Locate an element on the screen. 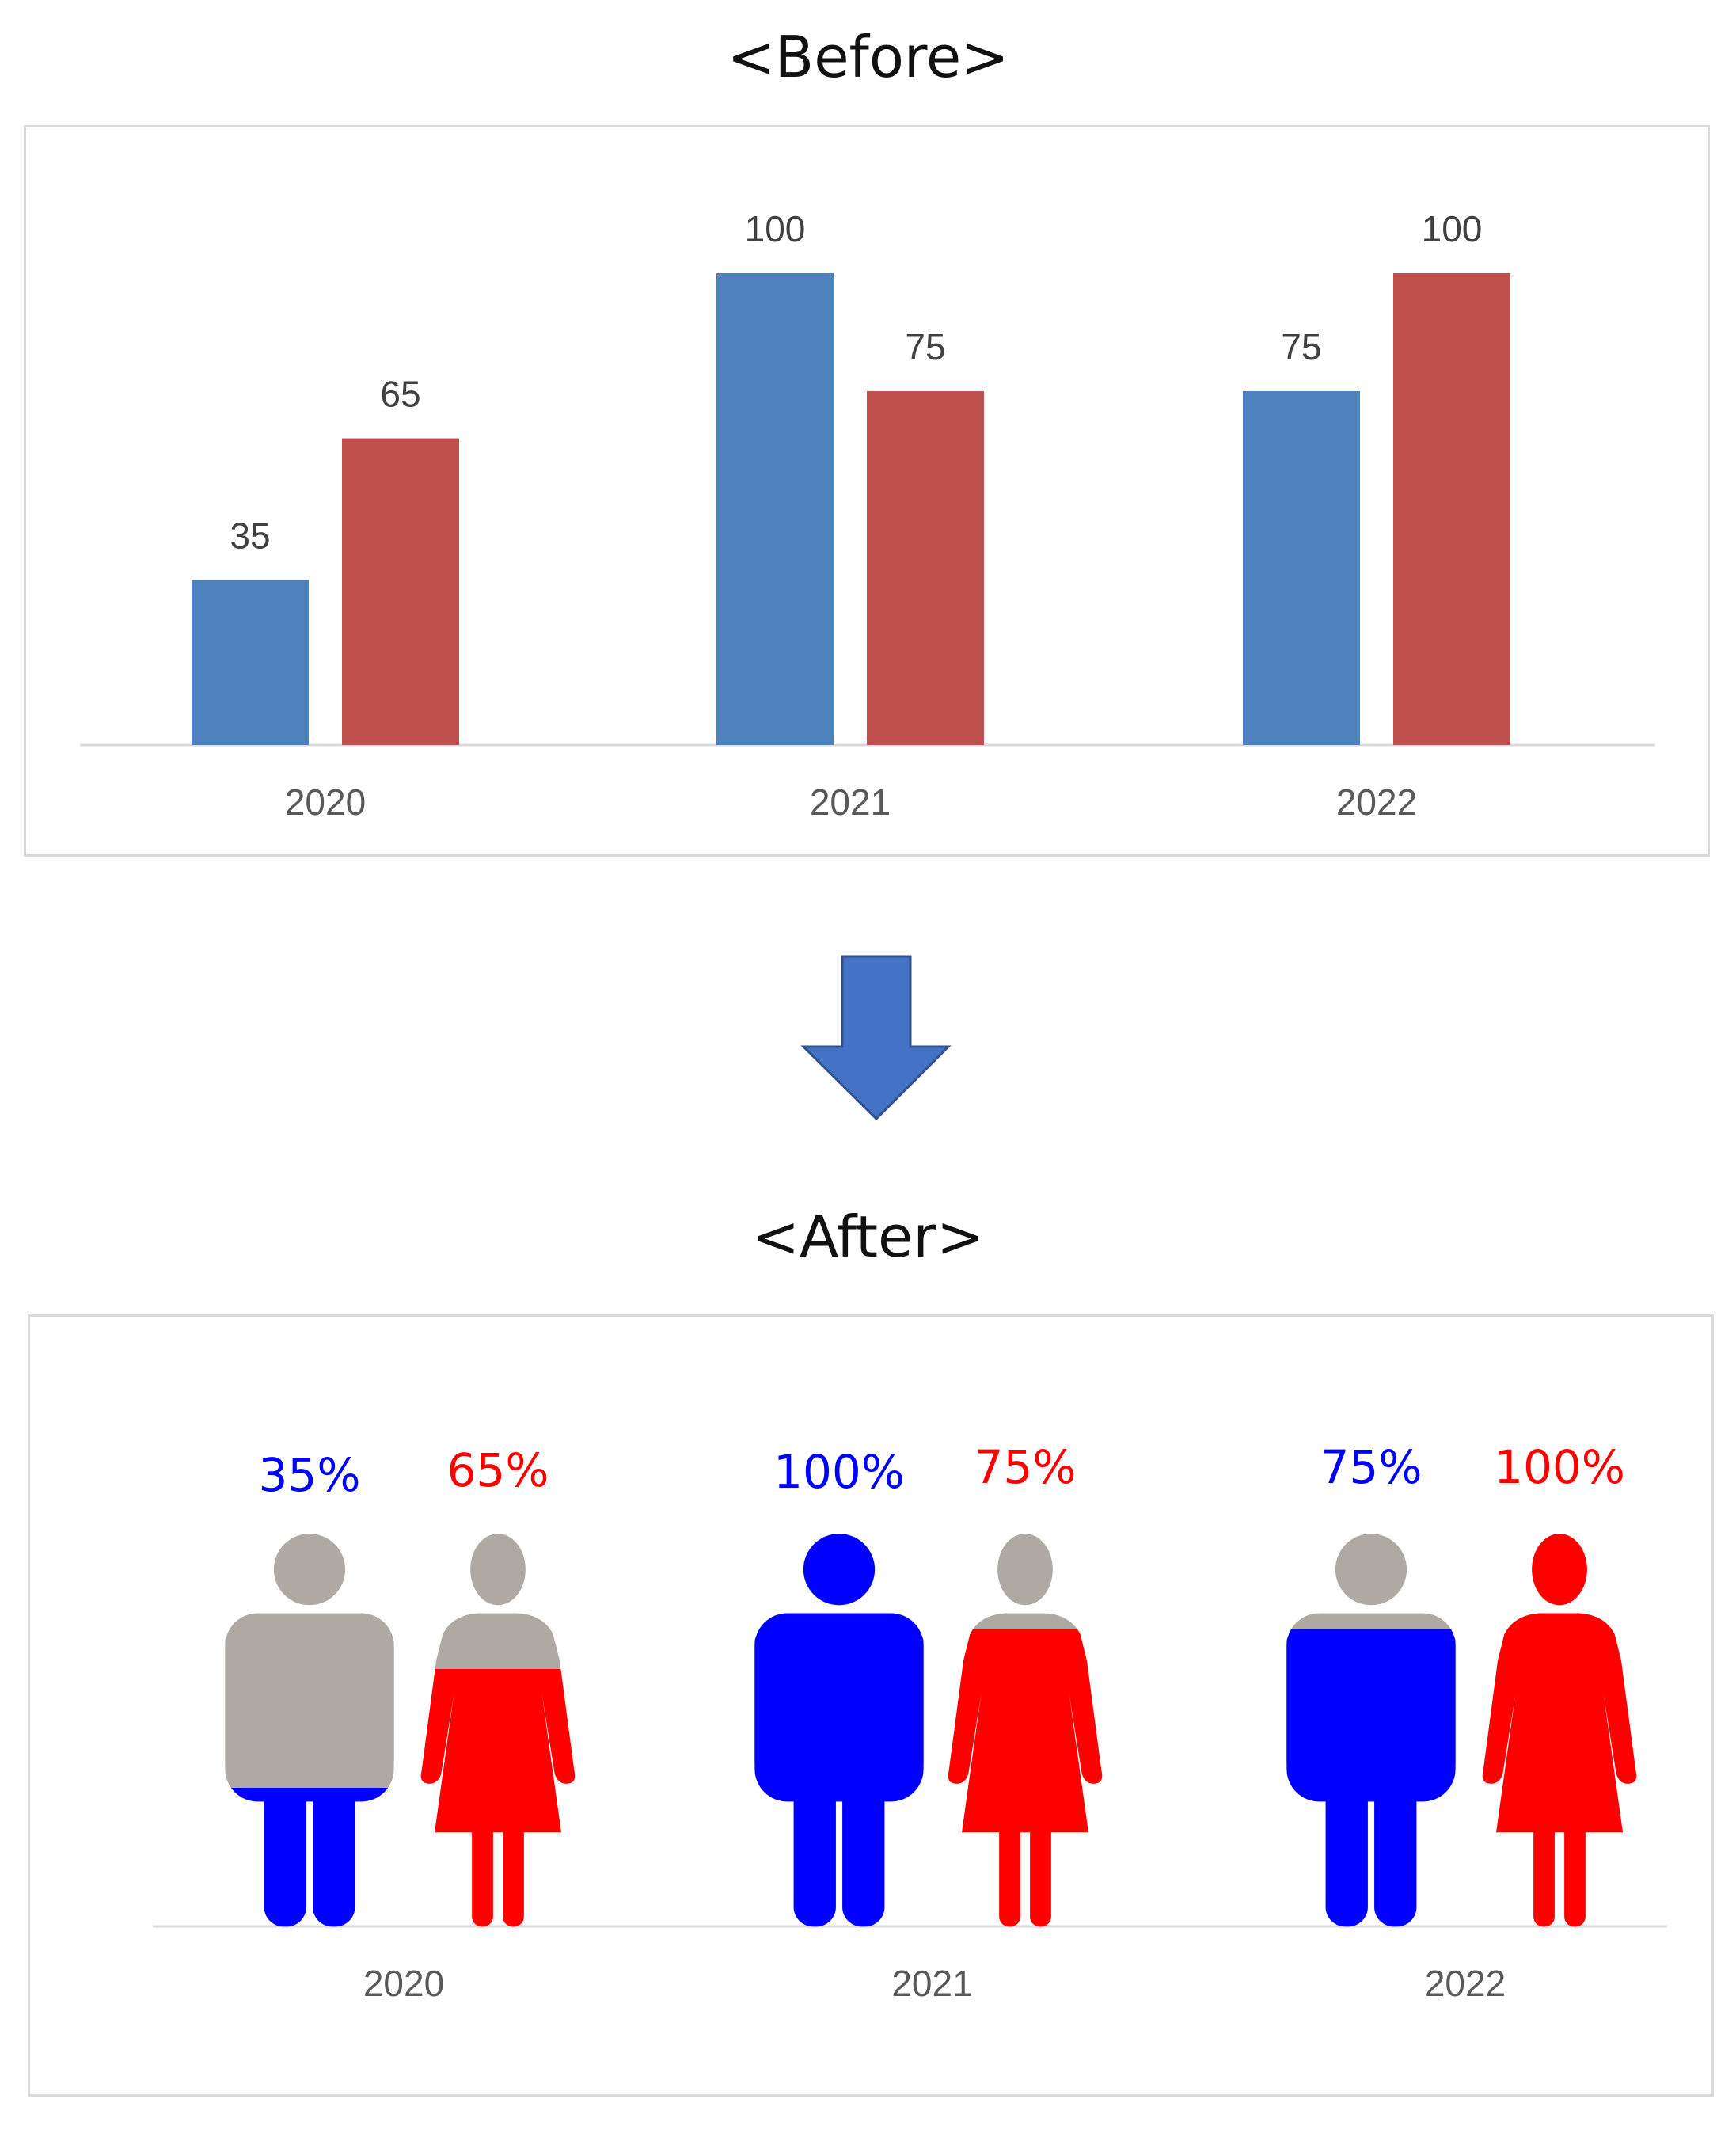 This screenshot has width=1736, height=2133. percent-label: 65% is located at coordinates (498, 1470).